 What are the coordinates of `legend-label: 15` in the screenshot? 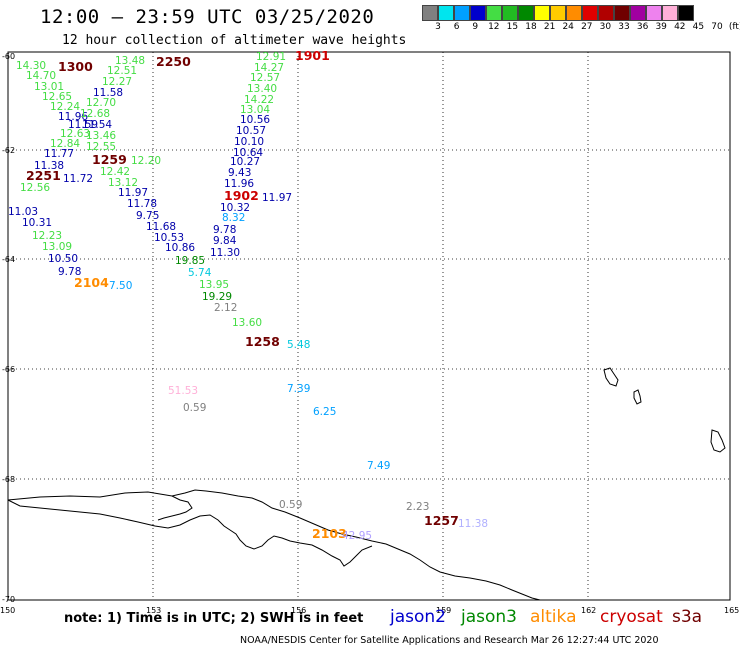 It's located at (512, 27).